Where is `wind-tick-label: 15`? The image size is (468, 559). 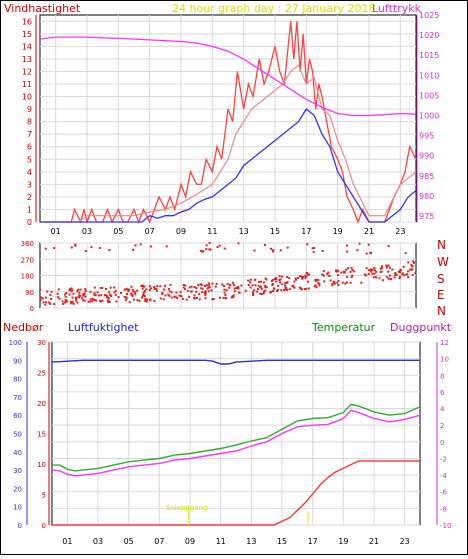 wind-tick-label: 15 is located at coordinates (27, 34).